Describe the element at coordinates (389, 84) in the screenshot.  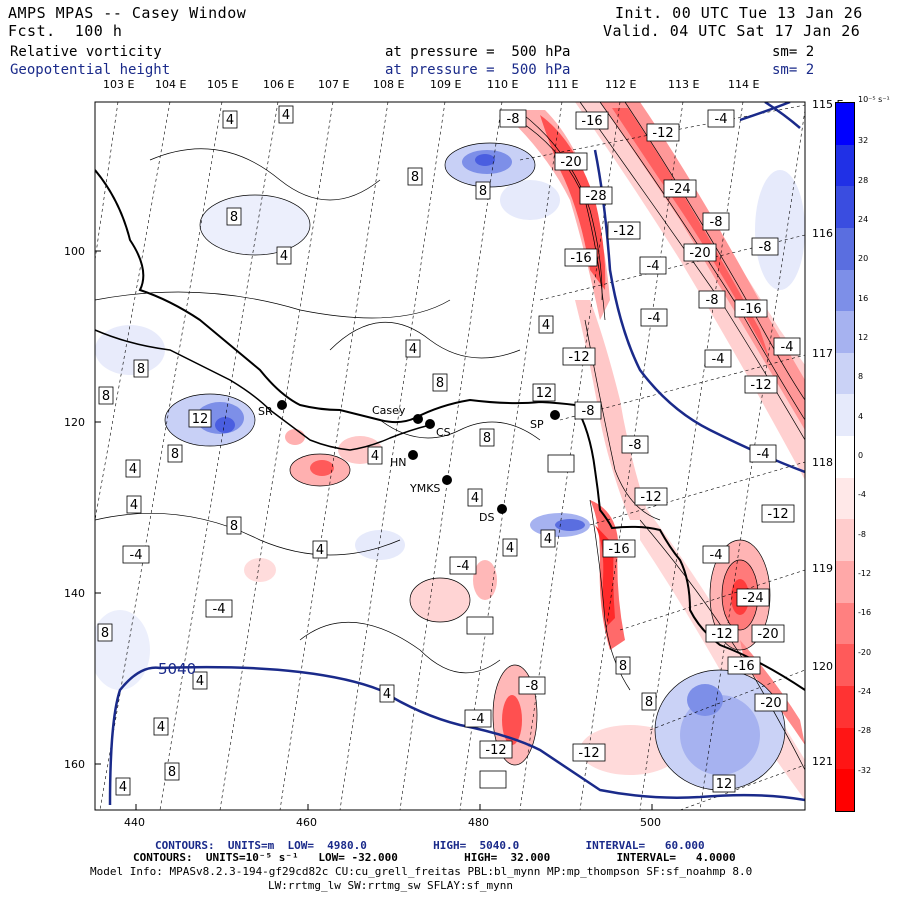
I see `lon-label: 108 E` at that location.